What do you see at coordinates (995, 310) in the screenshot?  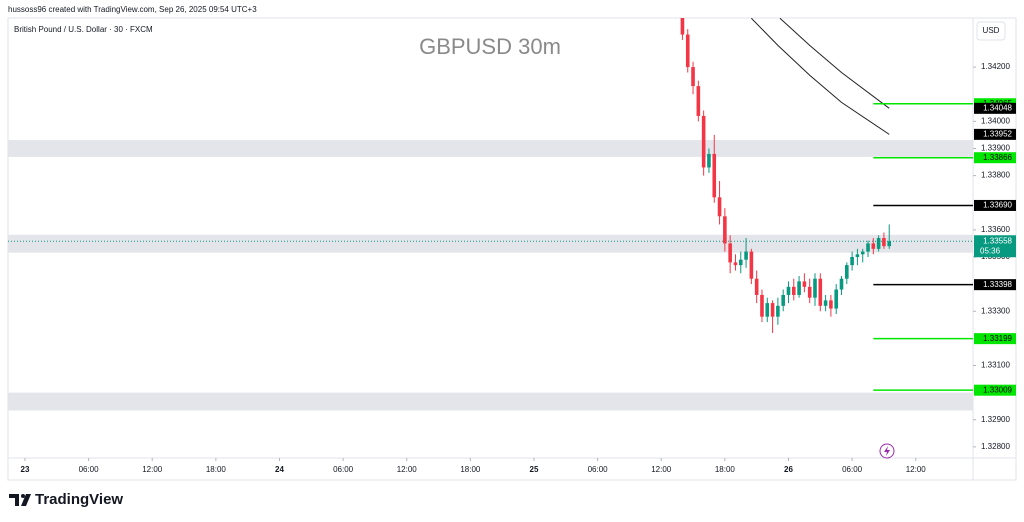 I see `y-tick-label: 1.33300` at bounding box center [995, 310].